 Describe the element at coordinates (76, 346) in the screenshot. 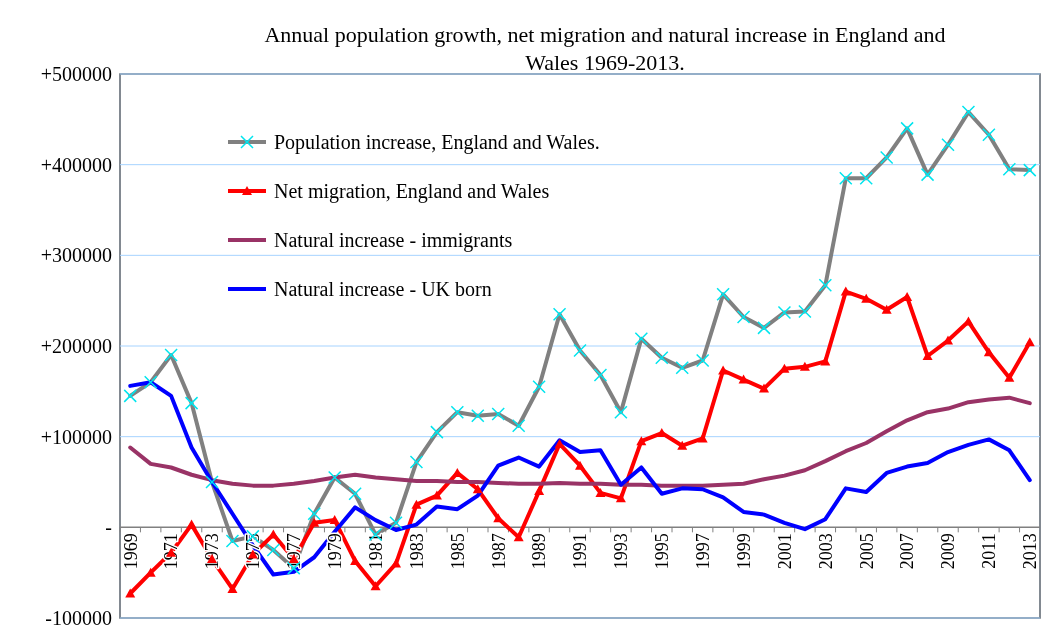

I see `y-tick-label: +200000` at that location.